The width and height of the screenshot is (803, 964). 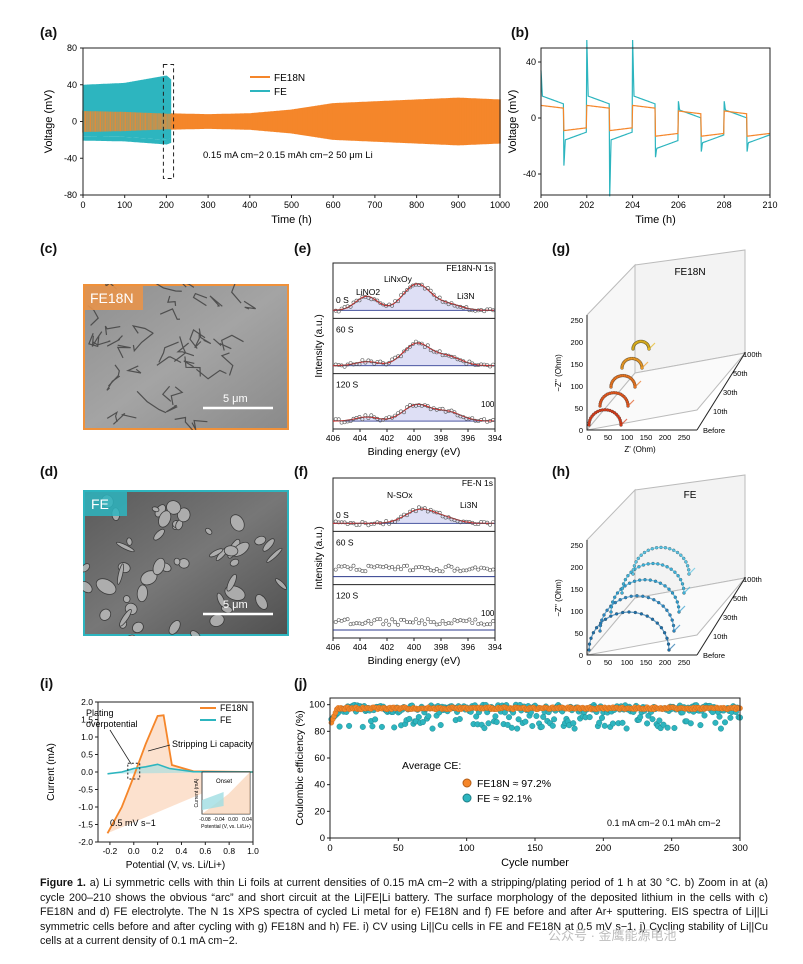 What do you see at coordinates (579, 633) in the screenshot?
I see `y-tick-label: 50` at bounding box center [579, 633].